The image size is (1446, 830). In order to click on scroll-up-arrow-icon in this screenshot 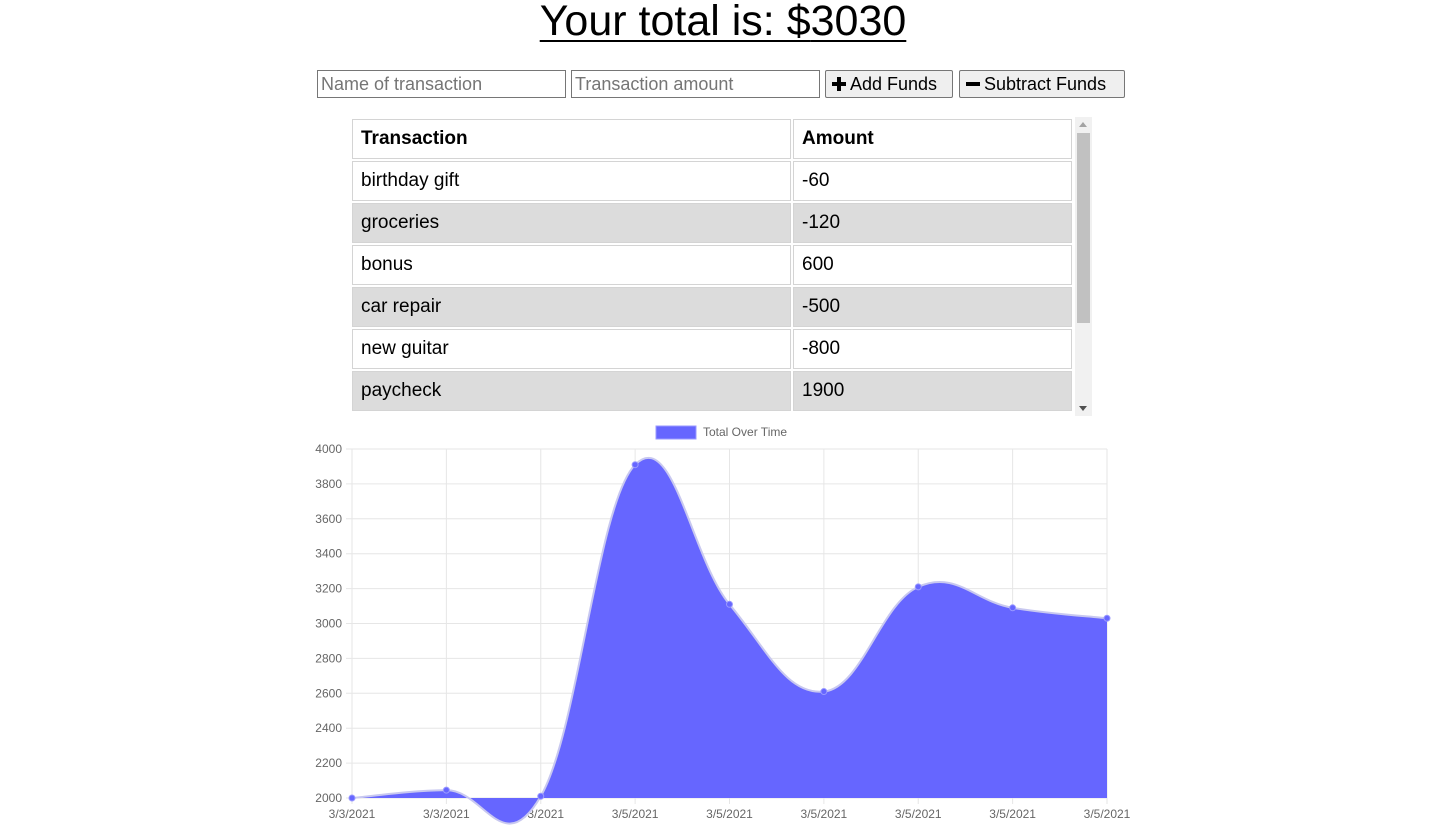, I will do `click(1083, 124)`.